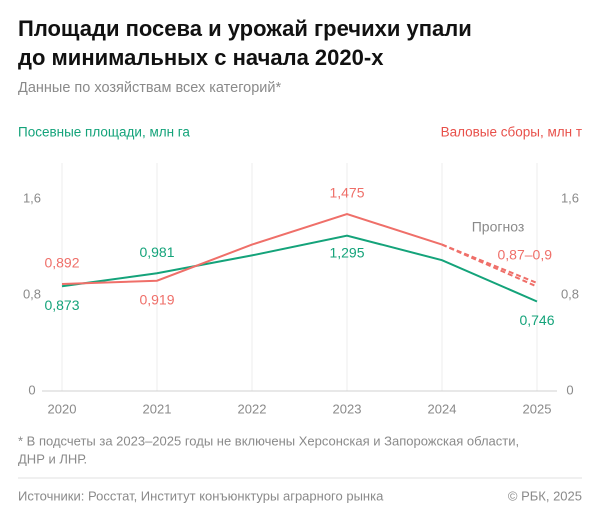 This screenshot has width=600, height=521. I want to click on x-tick-label: 2025, so click(537, 408).